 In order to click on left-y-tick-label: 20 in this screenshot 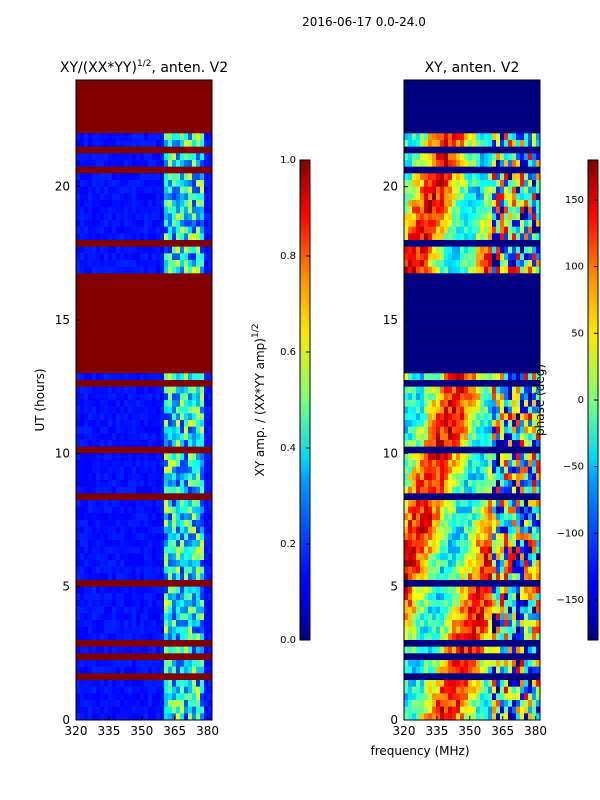, I will do `click(62, 187)`.